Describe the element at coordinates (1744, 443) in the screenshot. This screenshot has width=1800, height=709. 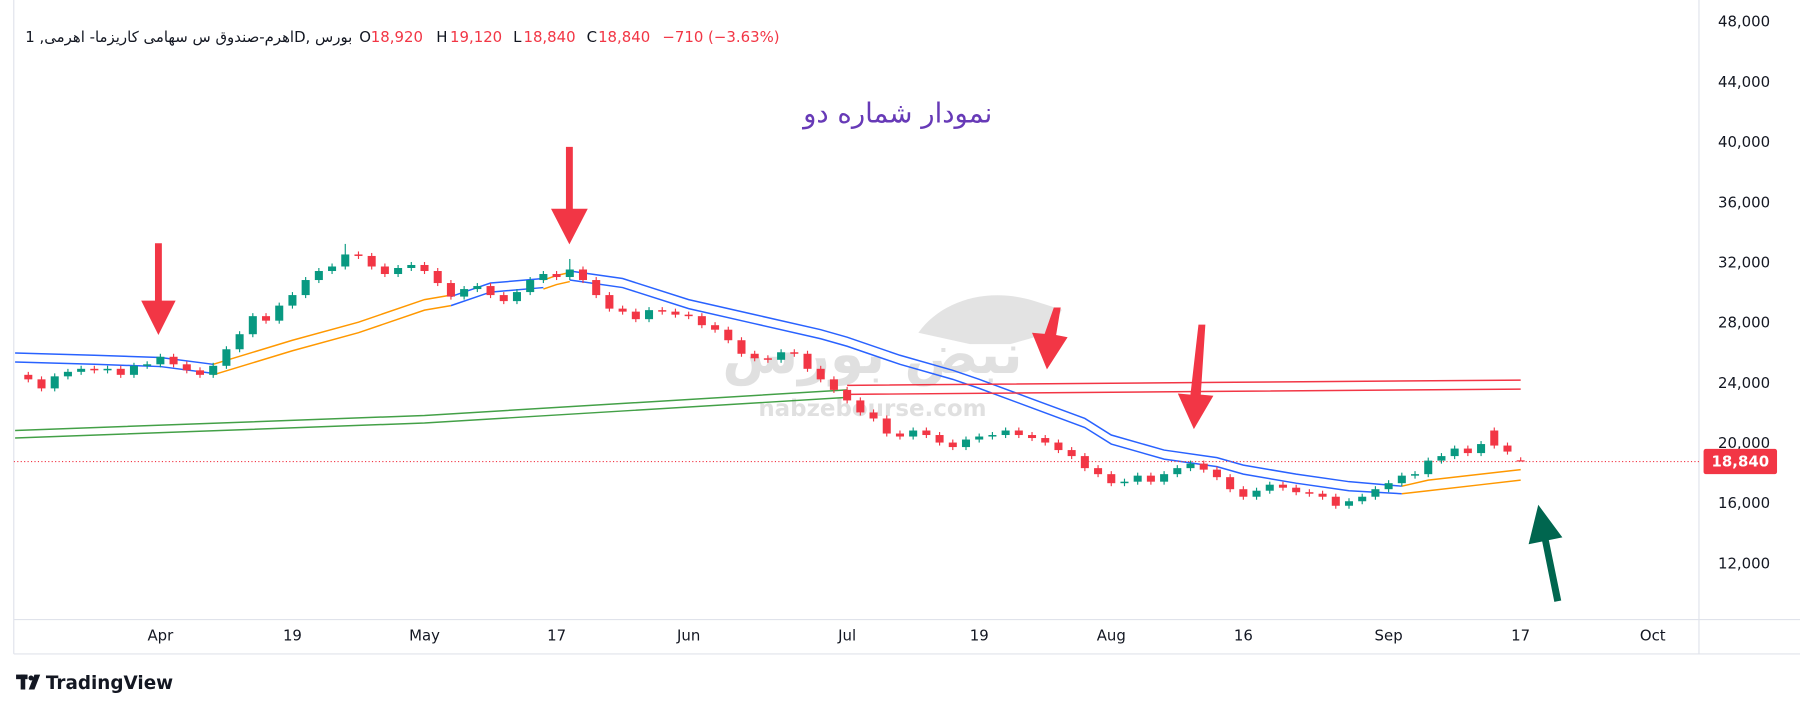
I see `y-tick-label: 20,000` at that location.